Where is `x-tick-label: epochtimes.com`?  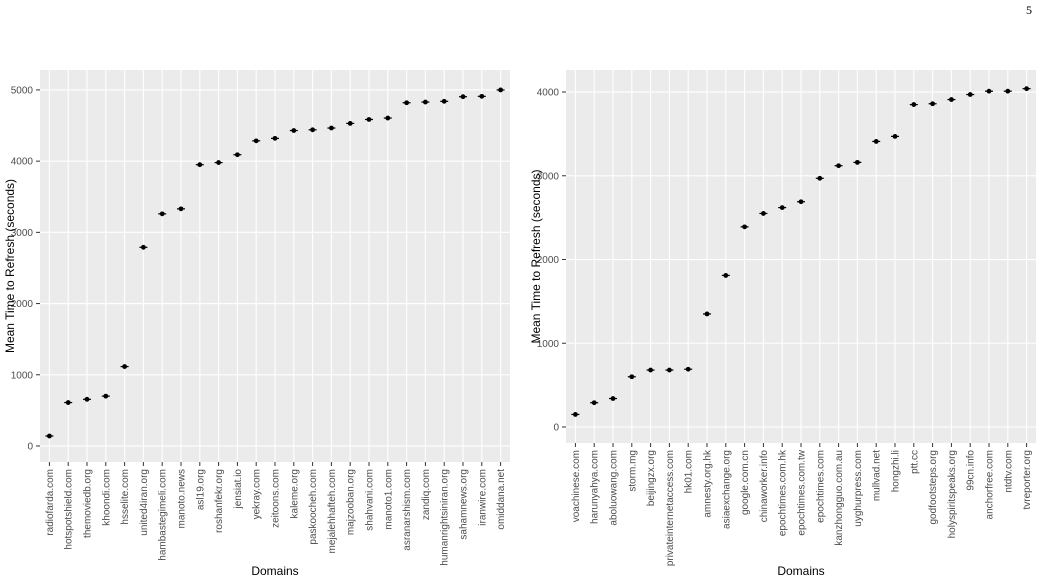
x-tick-label: epochtimes.com is located at coordinates (820, 486).